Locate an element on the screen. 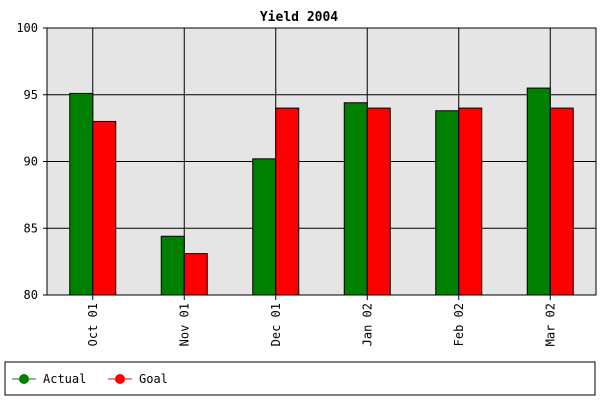  y-tick-label: 85 is located at coordinates (31, 228).